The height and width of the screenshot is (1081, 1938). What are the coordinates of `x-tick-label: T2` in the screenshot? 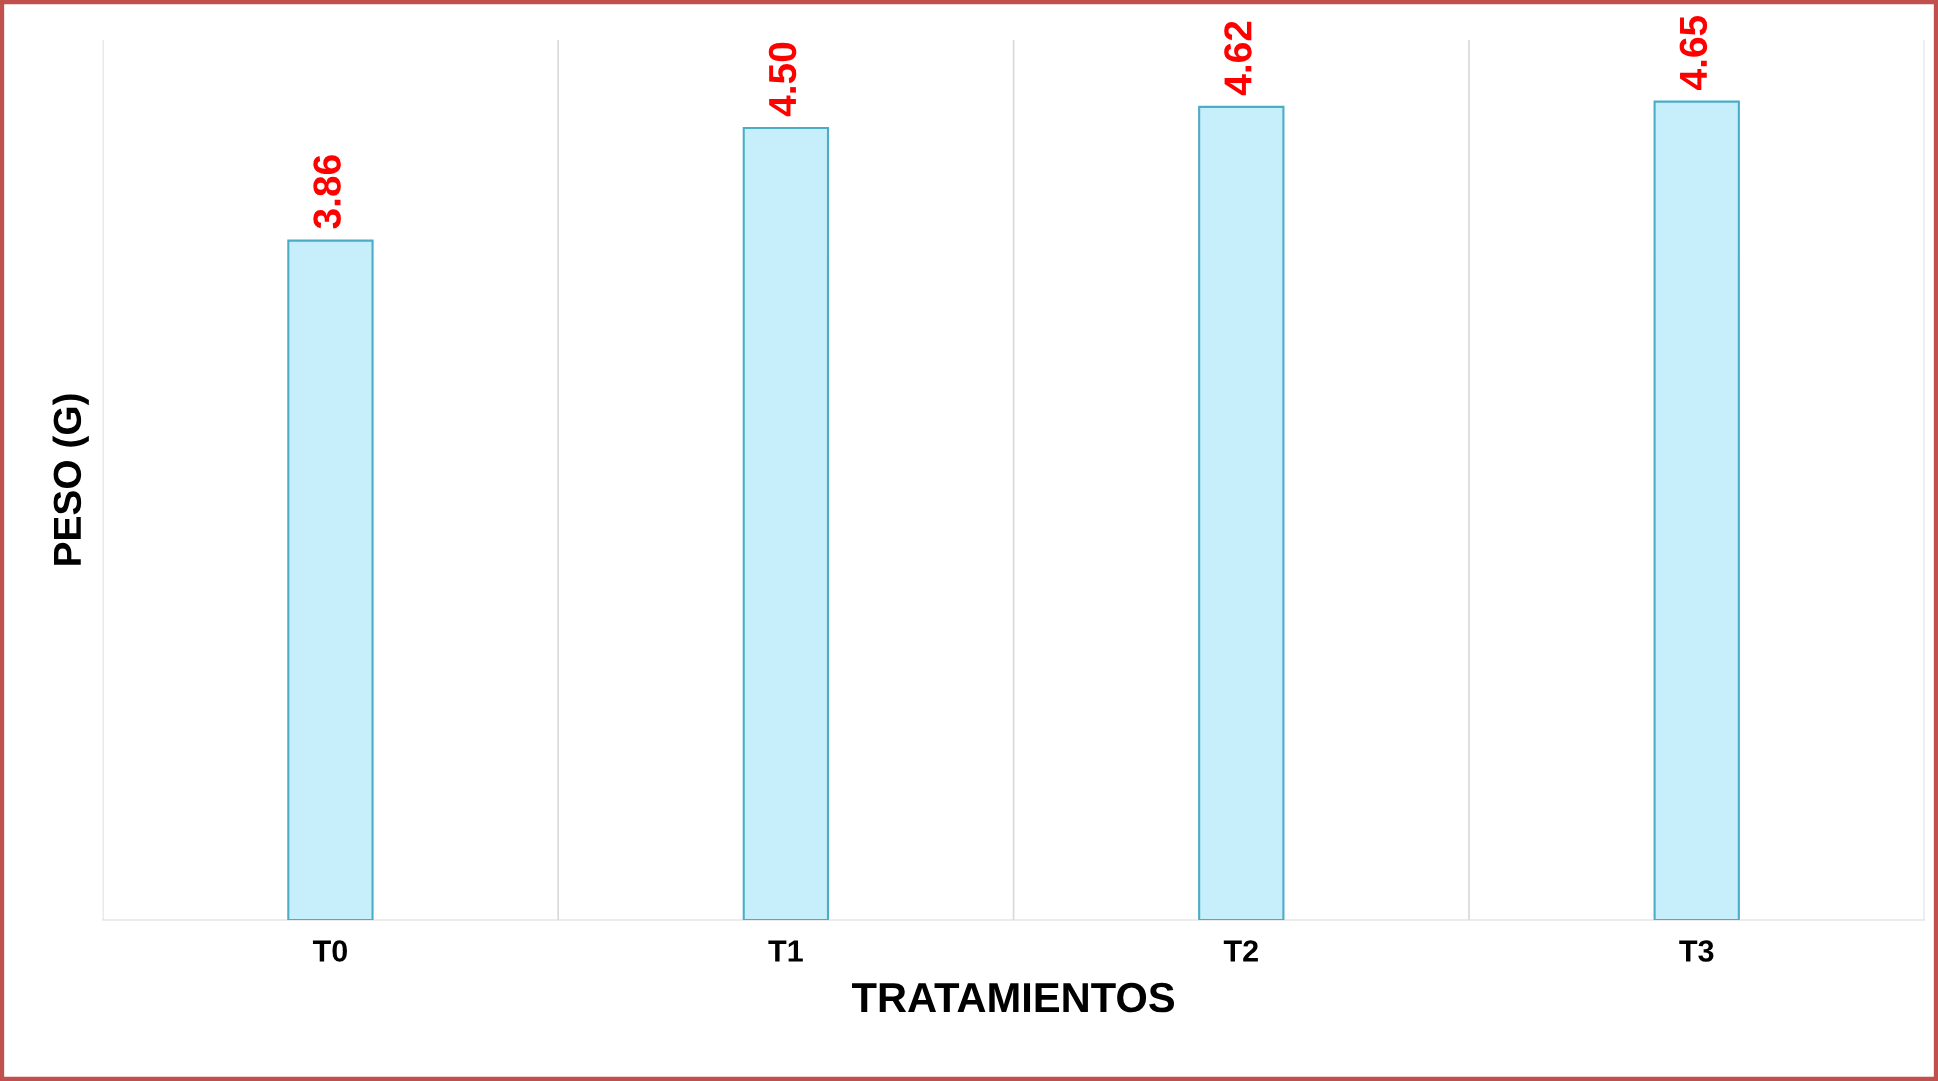 It's located at (1240, 951).